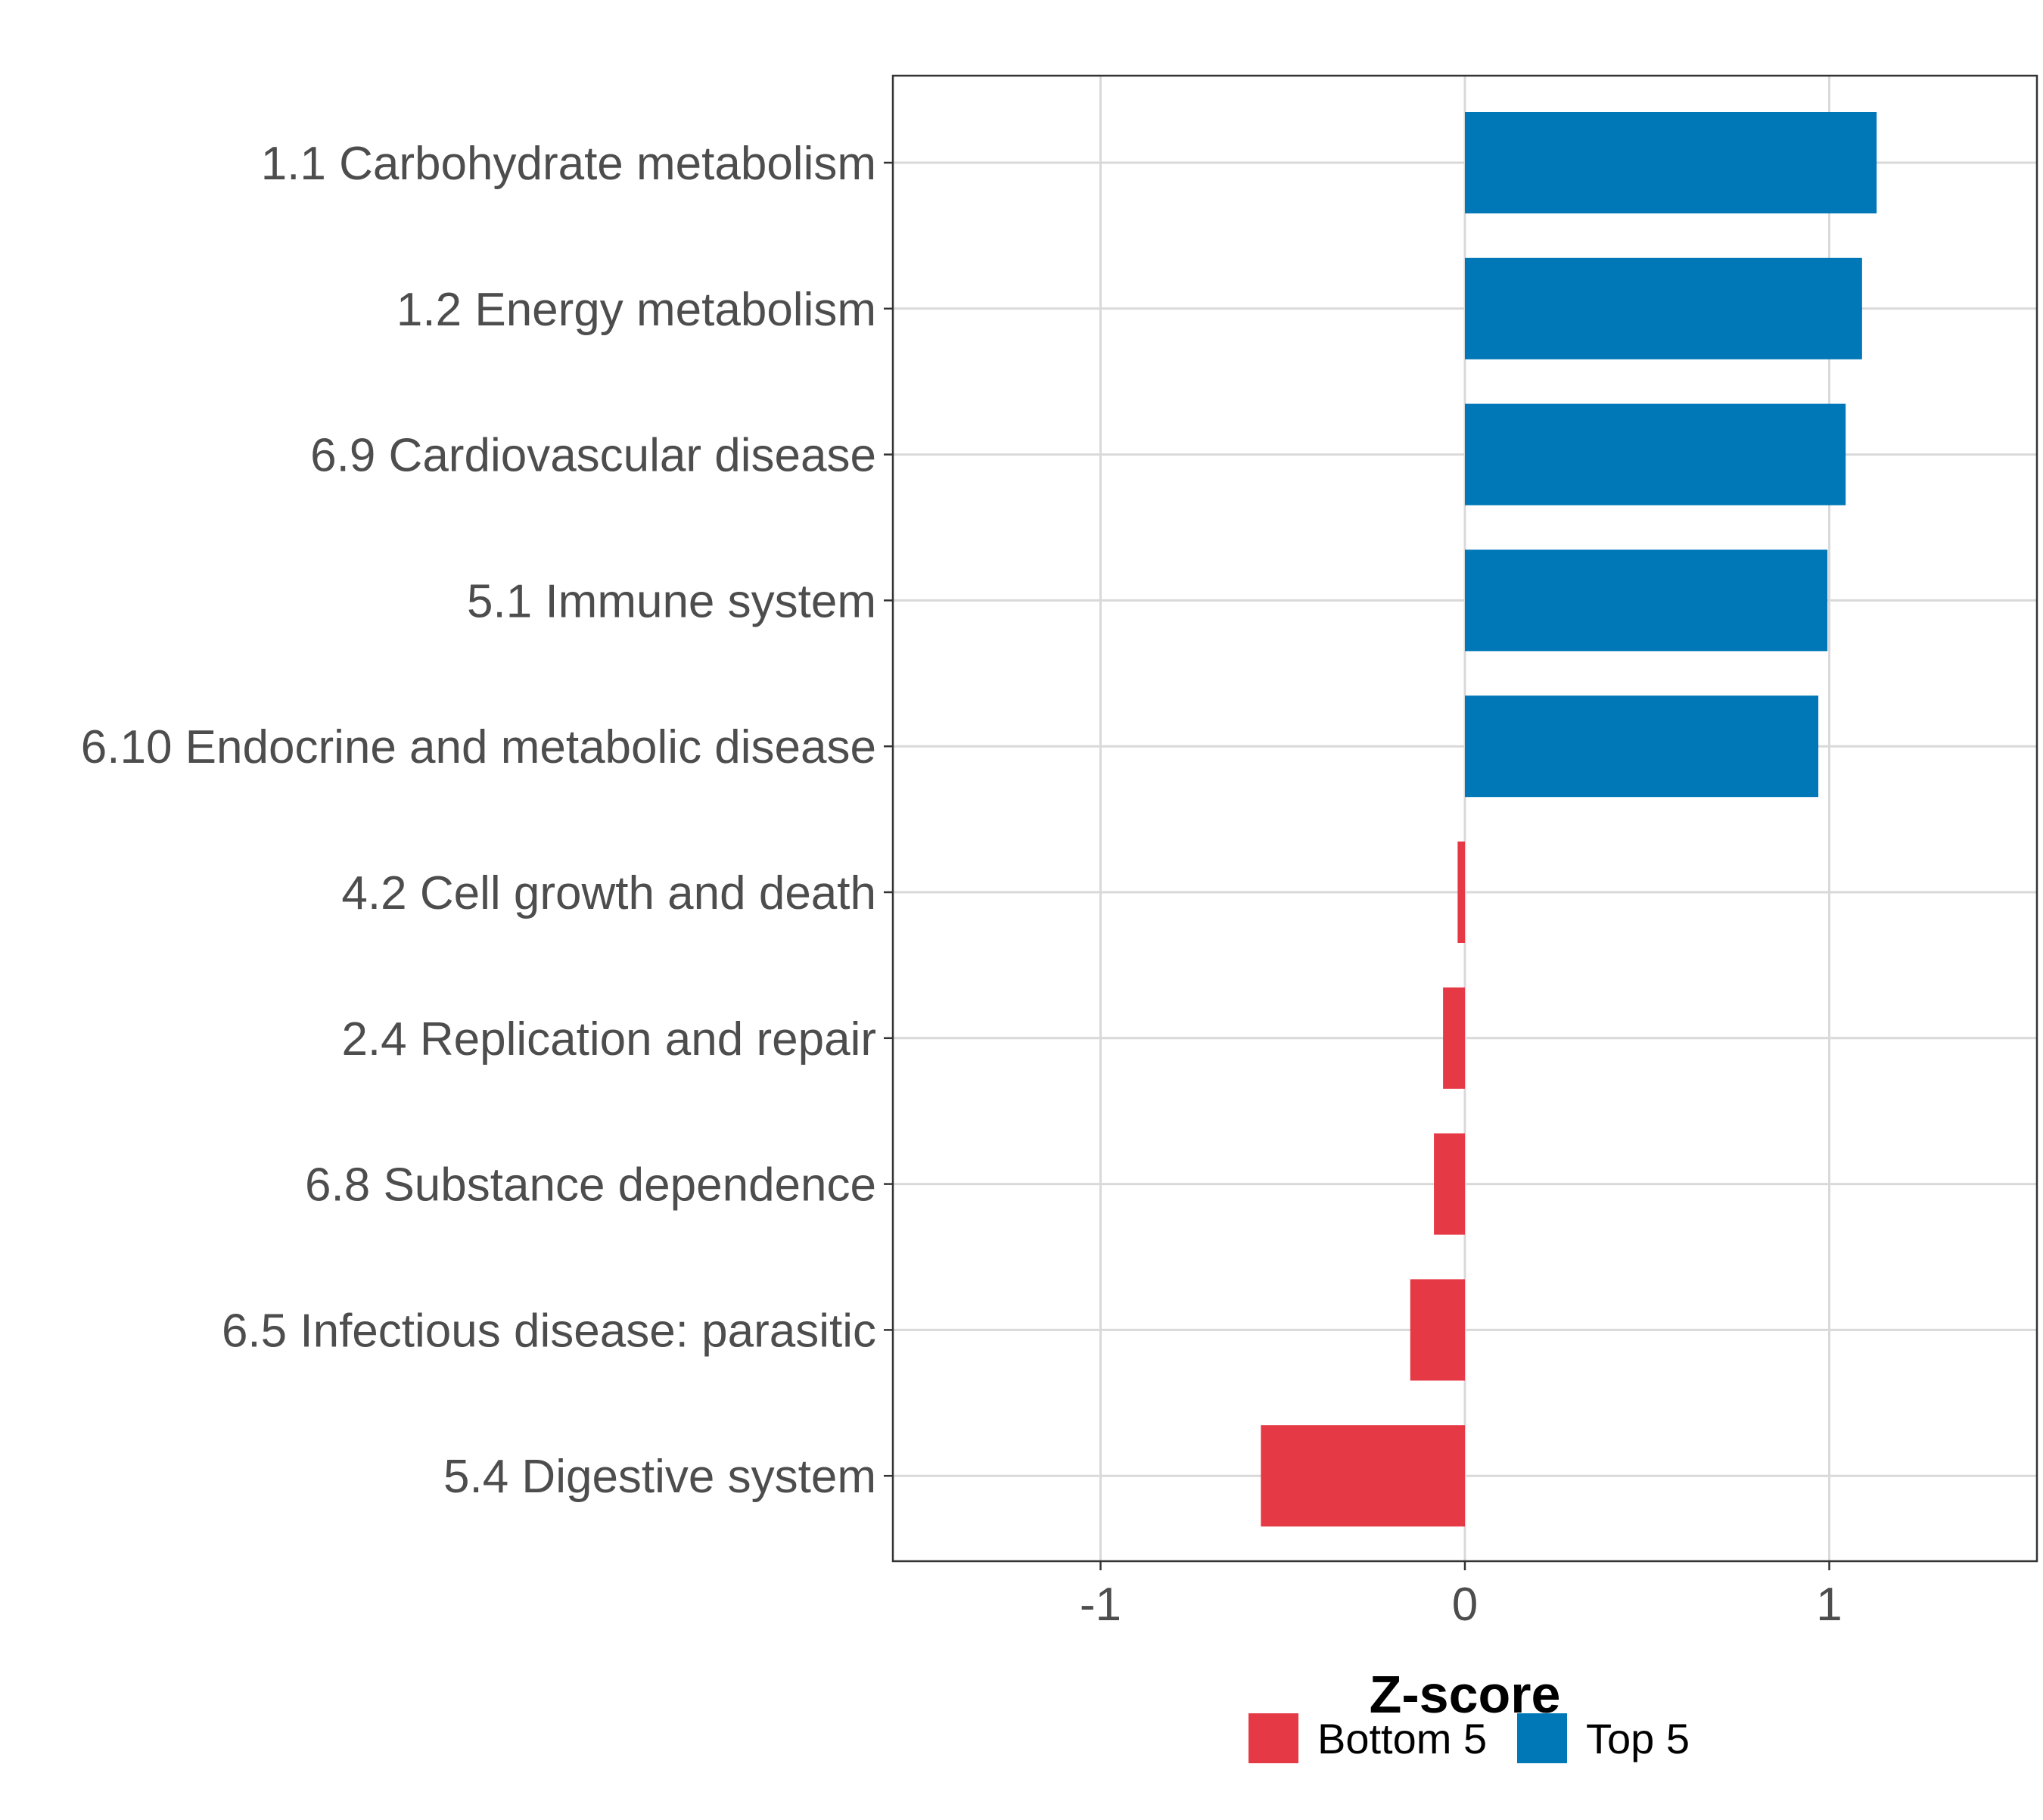 The width and height of the screenshot is (2043, 1820). Describe the element at coordinates (1465, 1605) in the screenshot. I see `x-tick-label: 0` at that location.